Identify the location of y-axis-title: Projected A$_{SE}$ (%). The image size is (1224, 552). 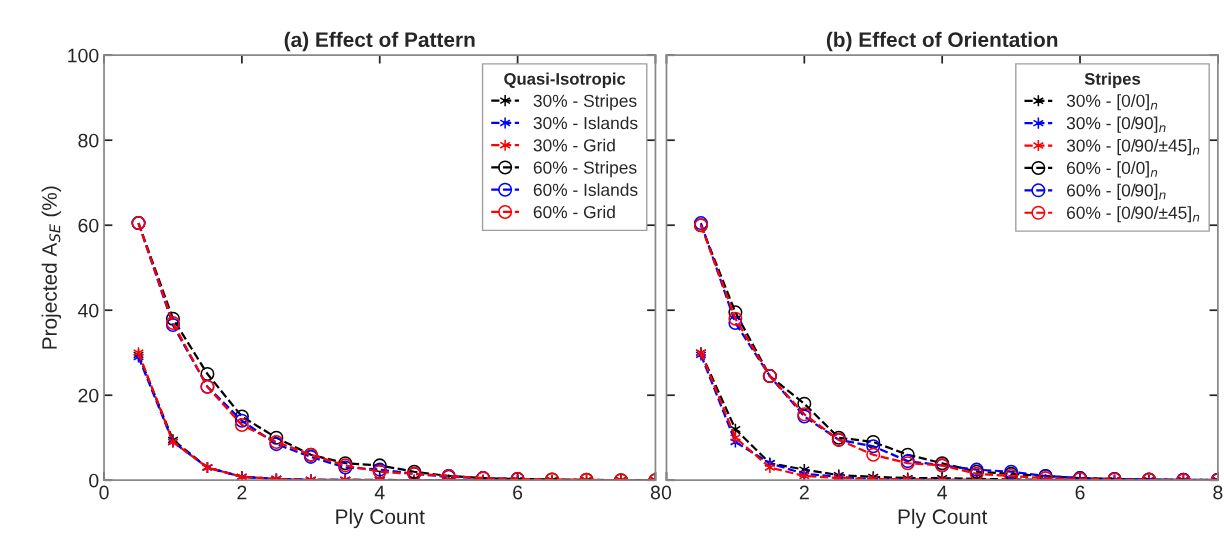
(51, 267).